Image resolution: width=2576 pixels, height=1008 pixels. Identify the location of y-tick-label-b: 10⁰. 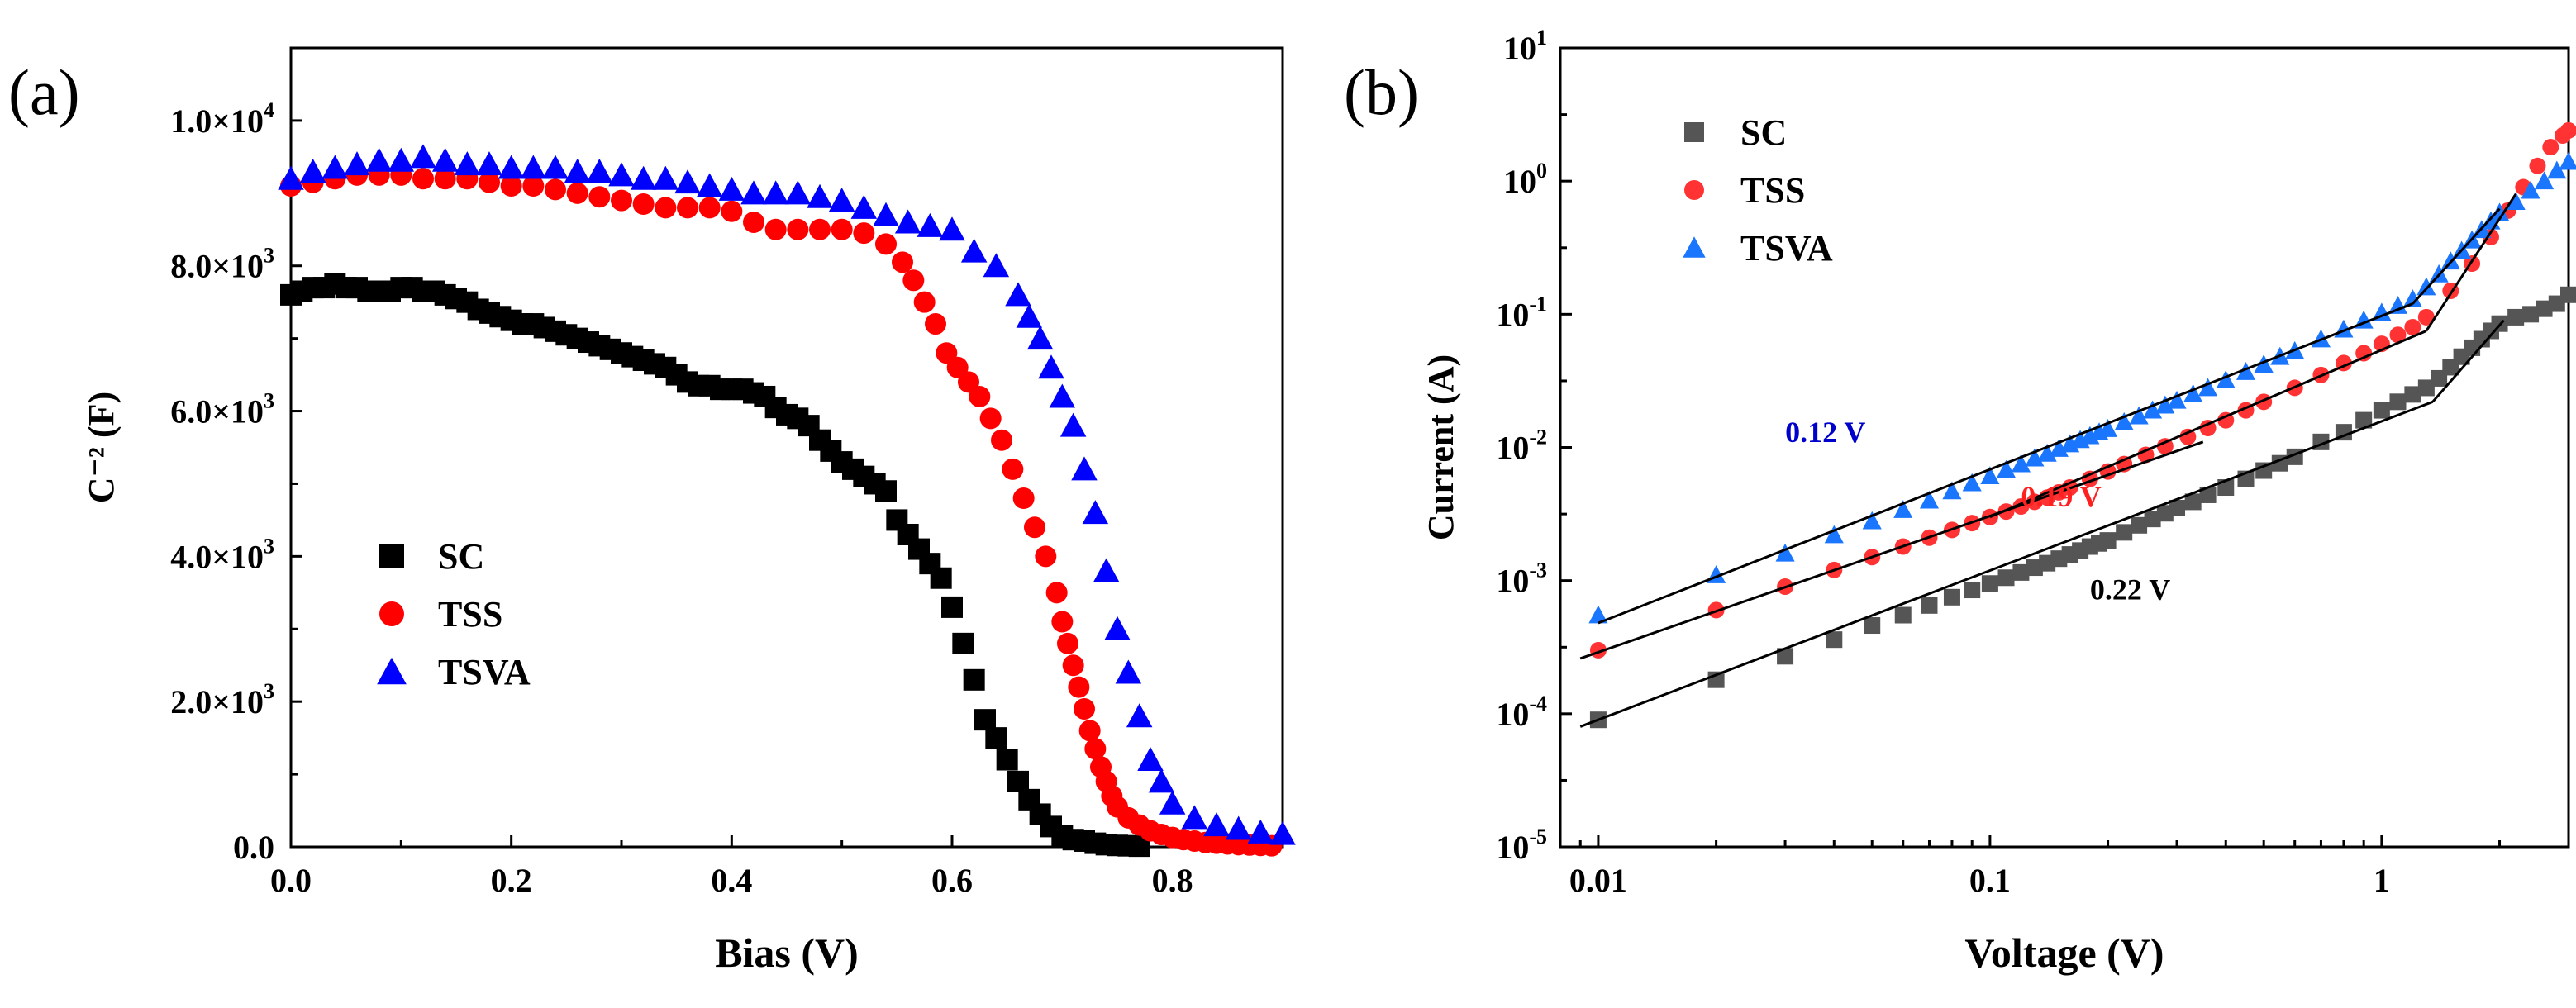
(1525, 179).